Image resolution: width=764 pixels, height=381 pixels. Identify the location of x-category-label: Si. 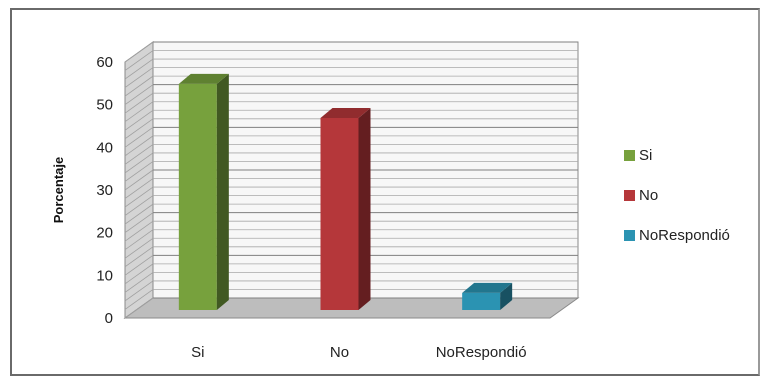
(197, 352).